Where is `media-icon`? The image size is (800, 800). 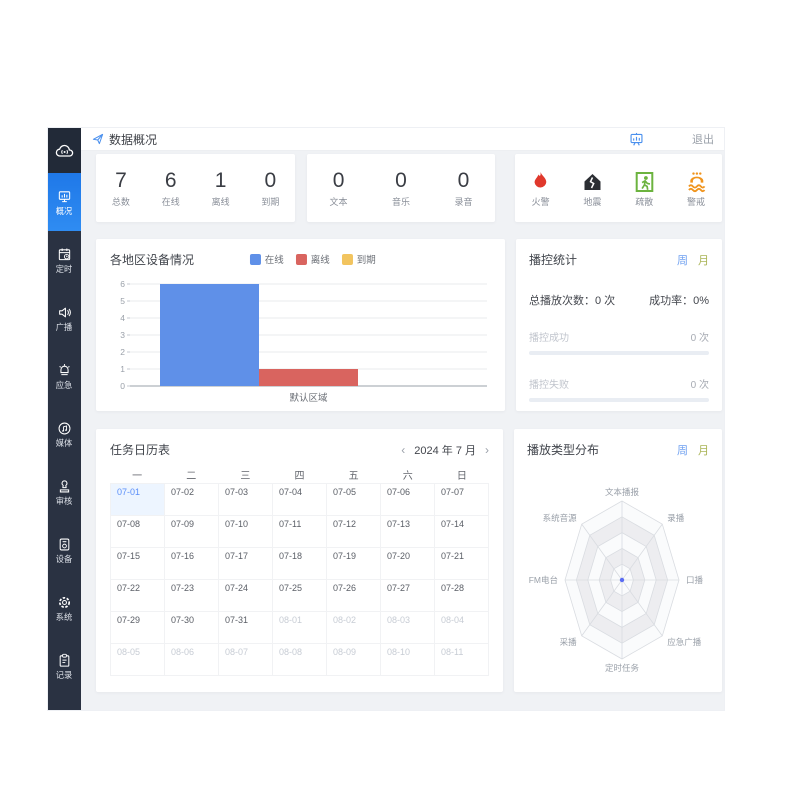 media-icon is located at coordinates (64, 428).